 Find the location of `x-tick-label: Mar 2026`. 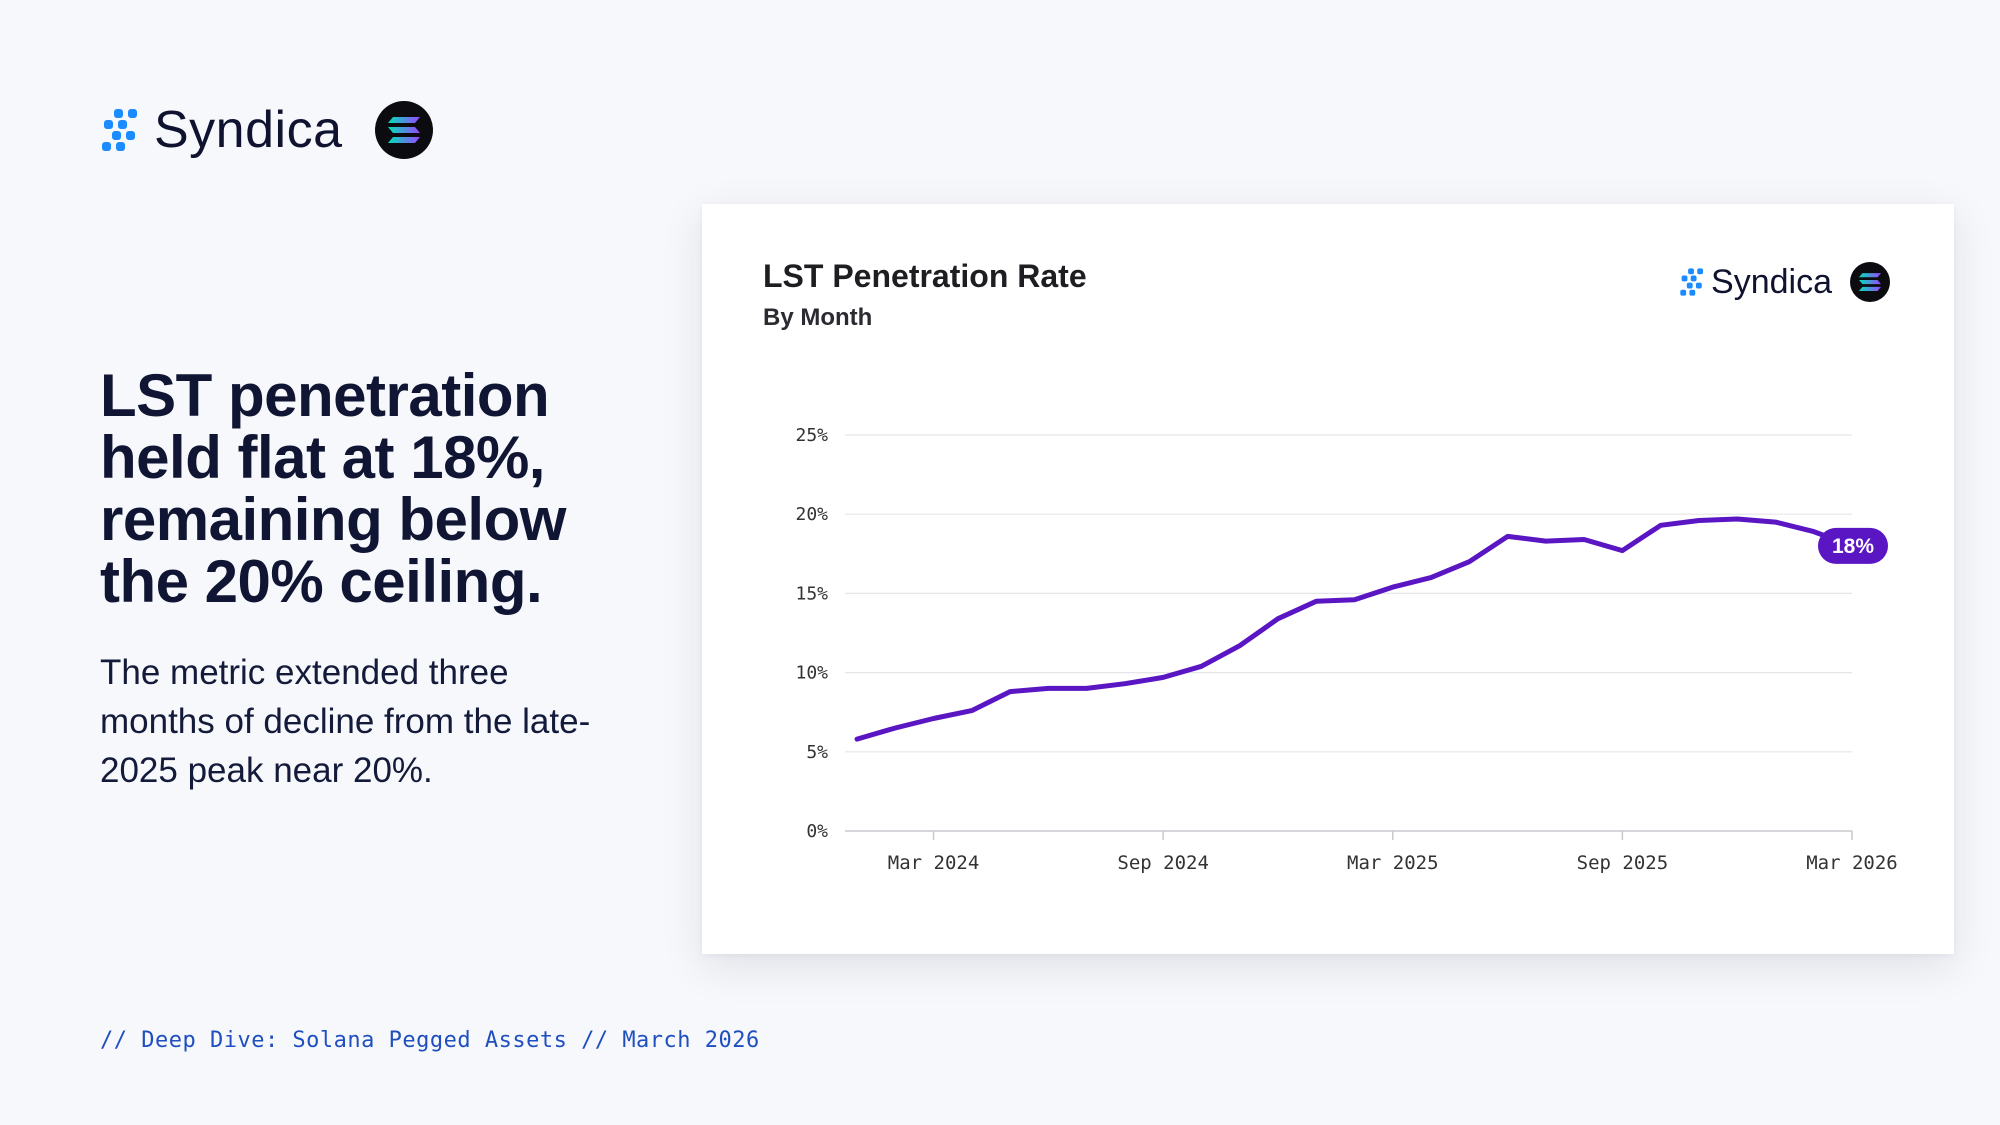

x-tick-label: Mar 2026 is located at coordinates (1852, 863).